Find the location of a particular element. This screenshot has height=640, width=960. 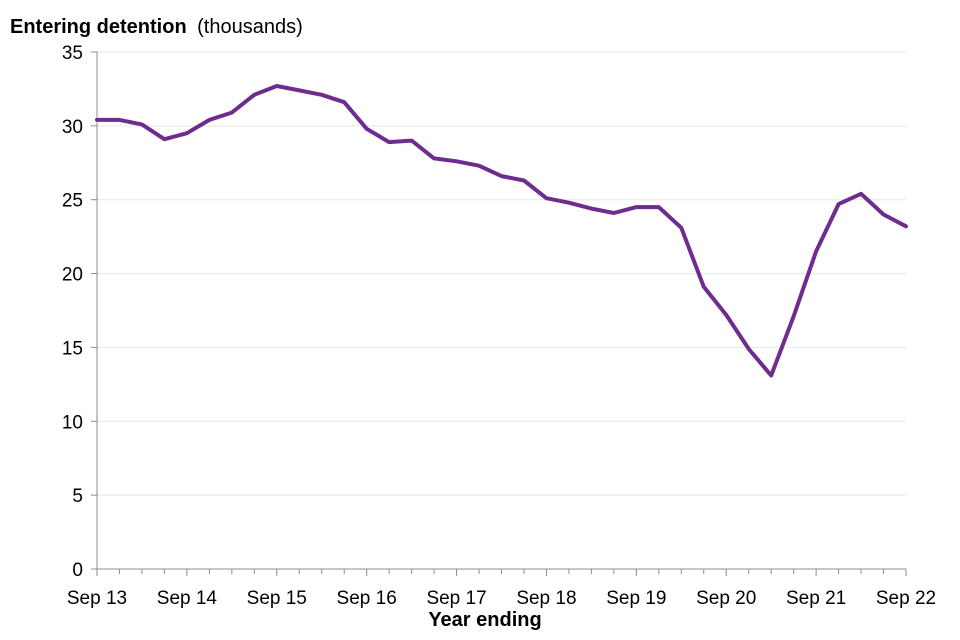

x-tick-label: Sep 22 is located at coordinates (906, 598).